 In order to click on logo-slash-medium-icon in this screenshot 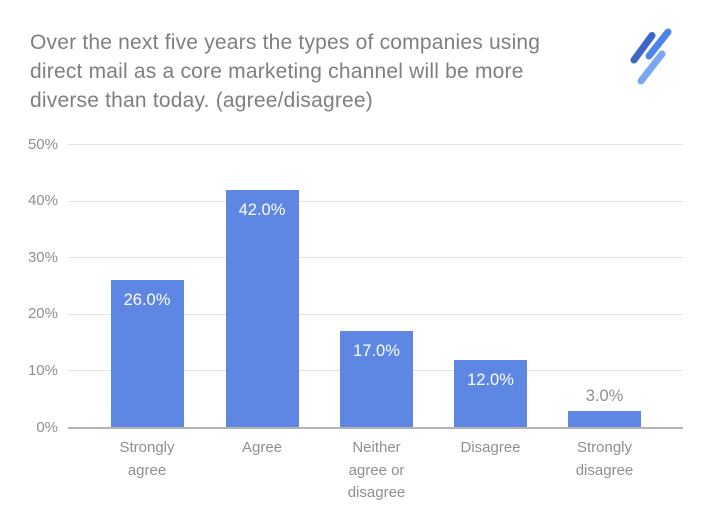, I will do `click(658, 44)`.